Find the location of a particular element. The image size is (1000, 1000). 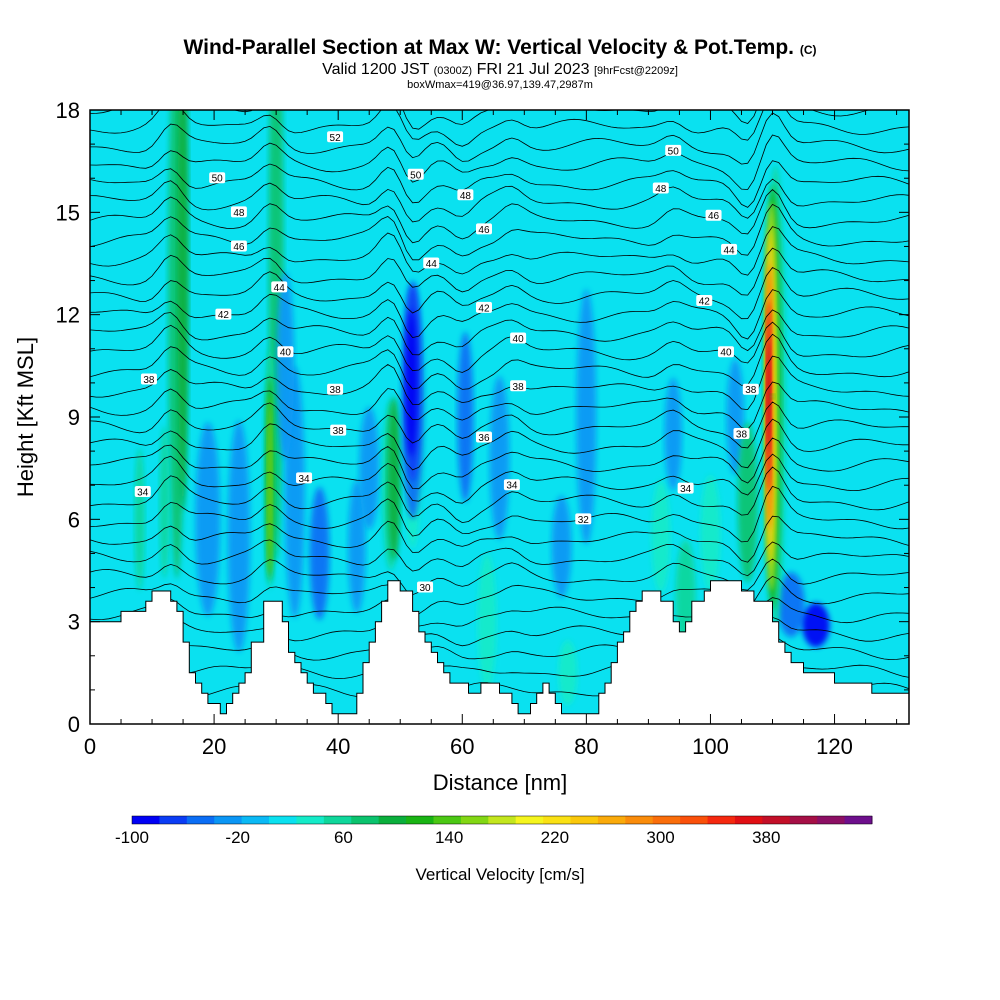

contour-label-text: 38 is located at coordinates (339, 431).